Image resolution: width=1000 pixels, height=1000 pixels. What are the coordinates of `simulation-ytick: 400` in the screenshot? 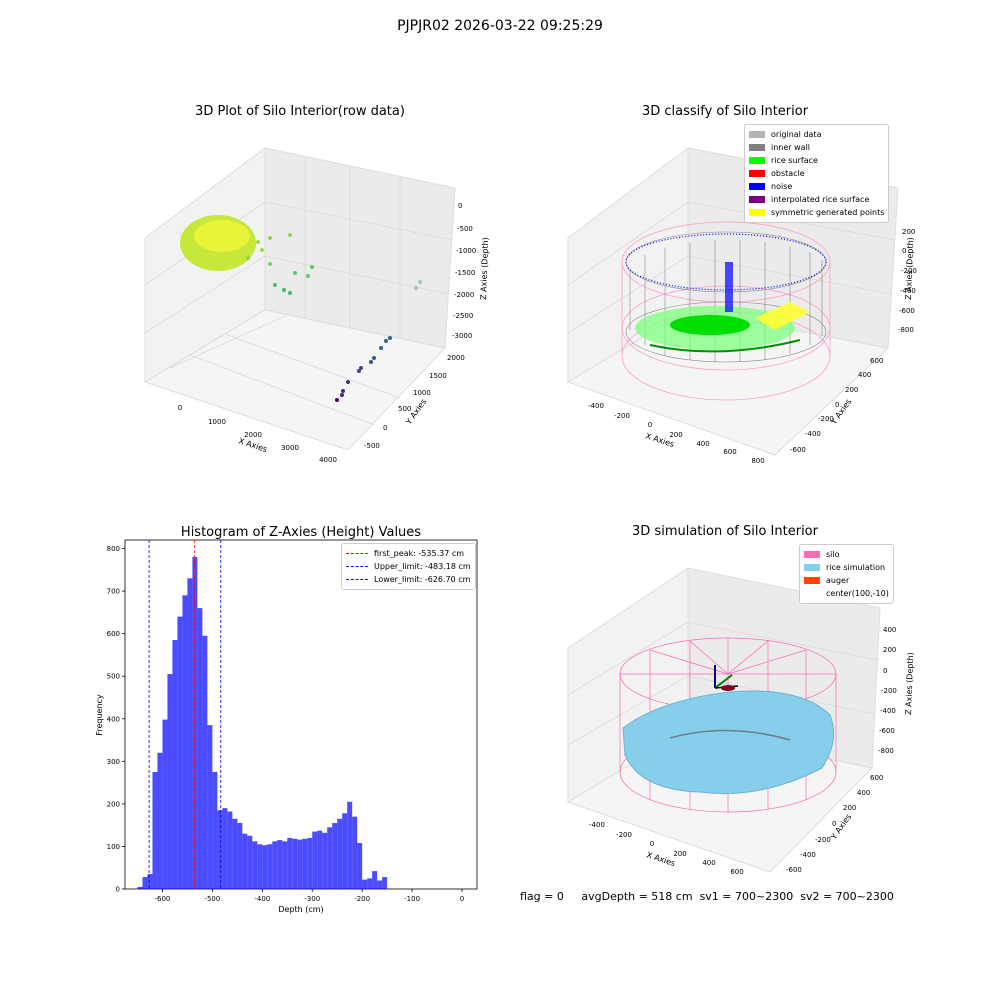 It's located at (863, 793).